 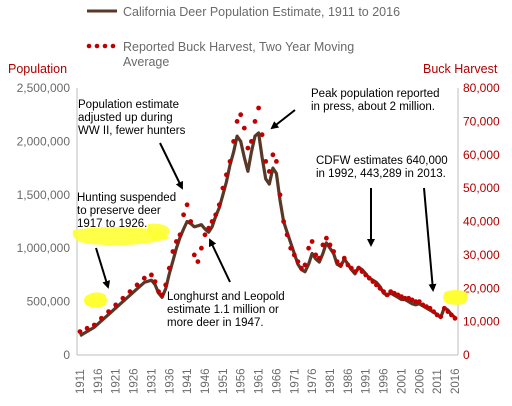 I want to click on x-tick-label: 1956, so click(x=242, y=381).